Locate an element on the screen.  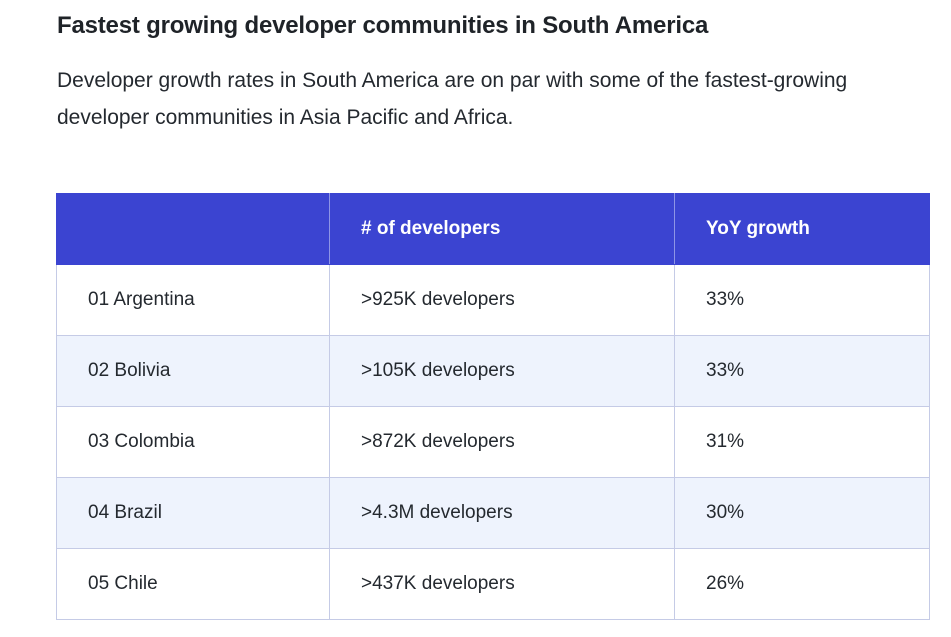
country-cell: 01 Argentina is located at coordinates (193, 300).